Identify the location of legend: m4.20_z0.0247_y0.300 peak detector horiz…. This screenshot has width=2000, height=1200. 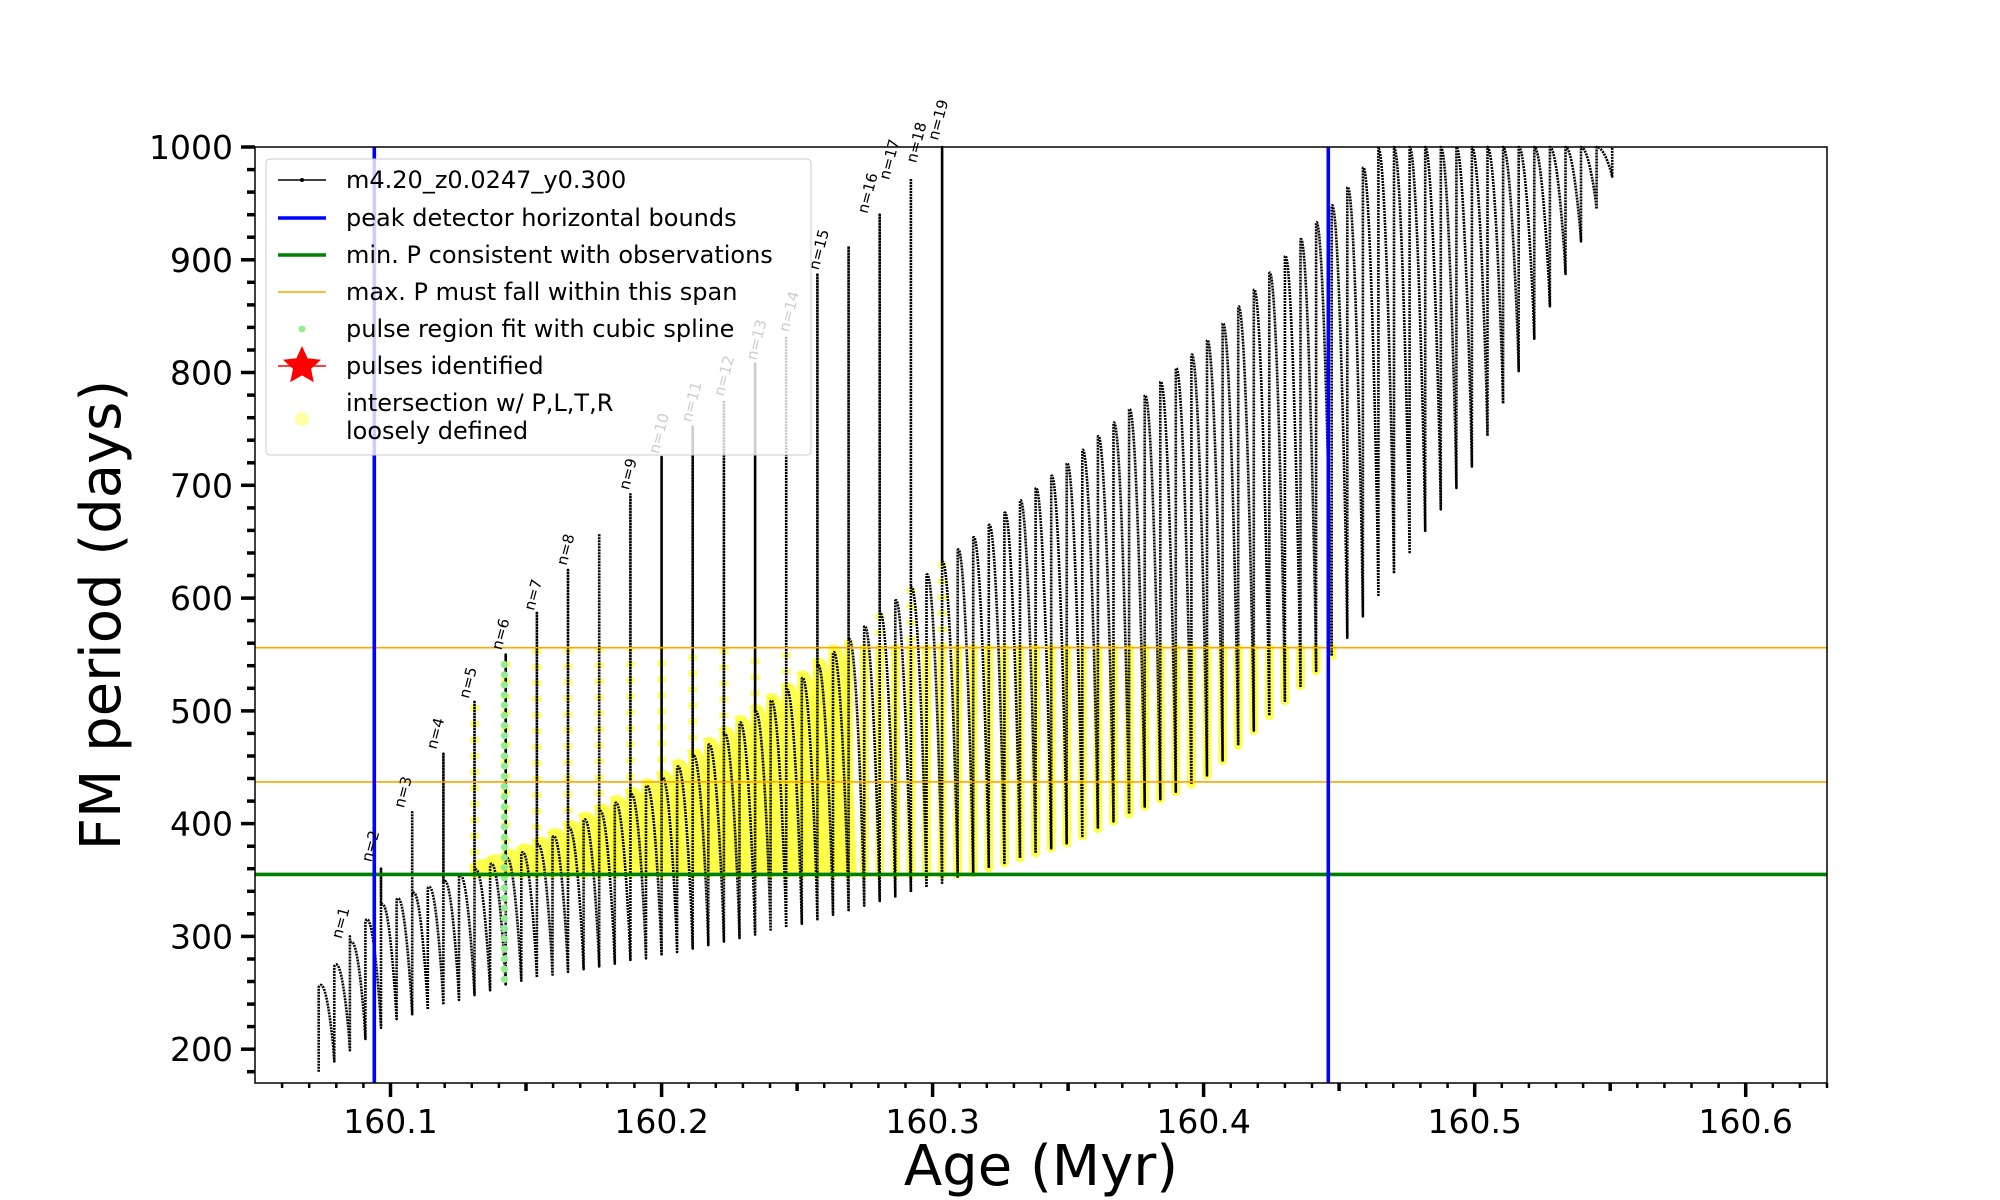
(538, 307).